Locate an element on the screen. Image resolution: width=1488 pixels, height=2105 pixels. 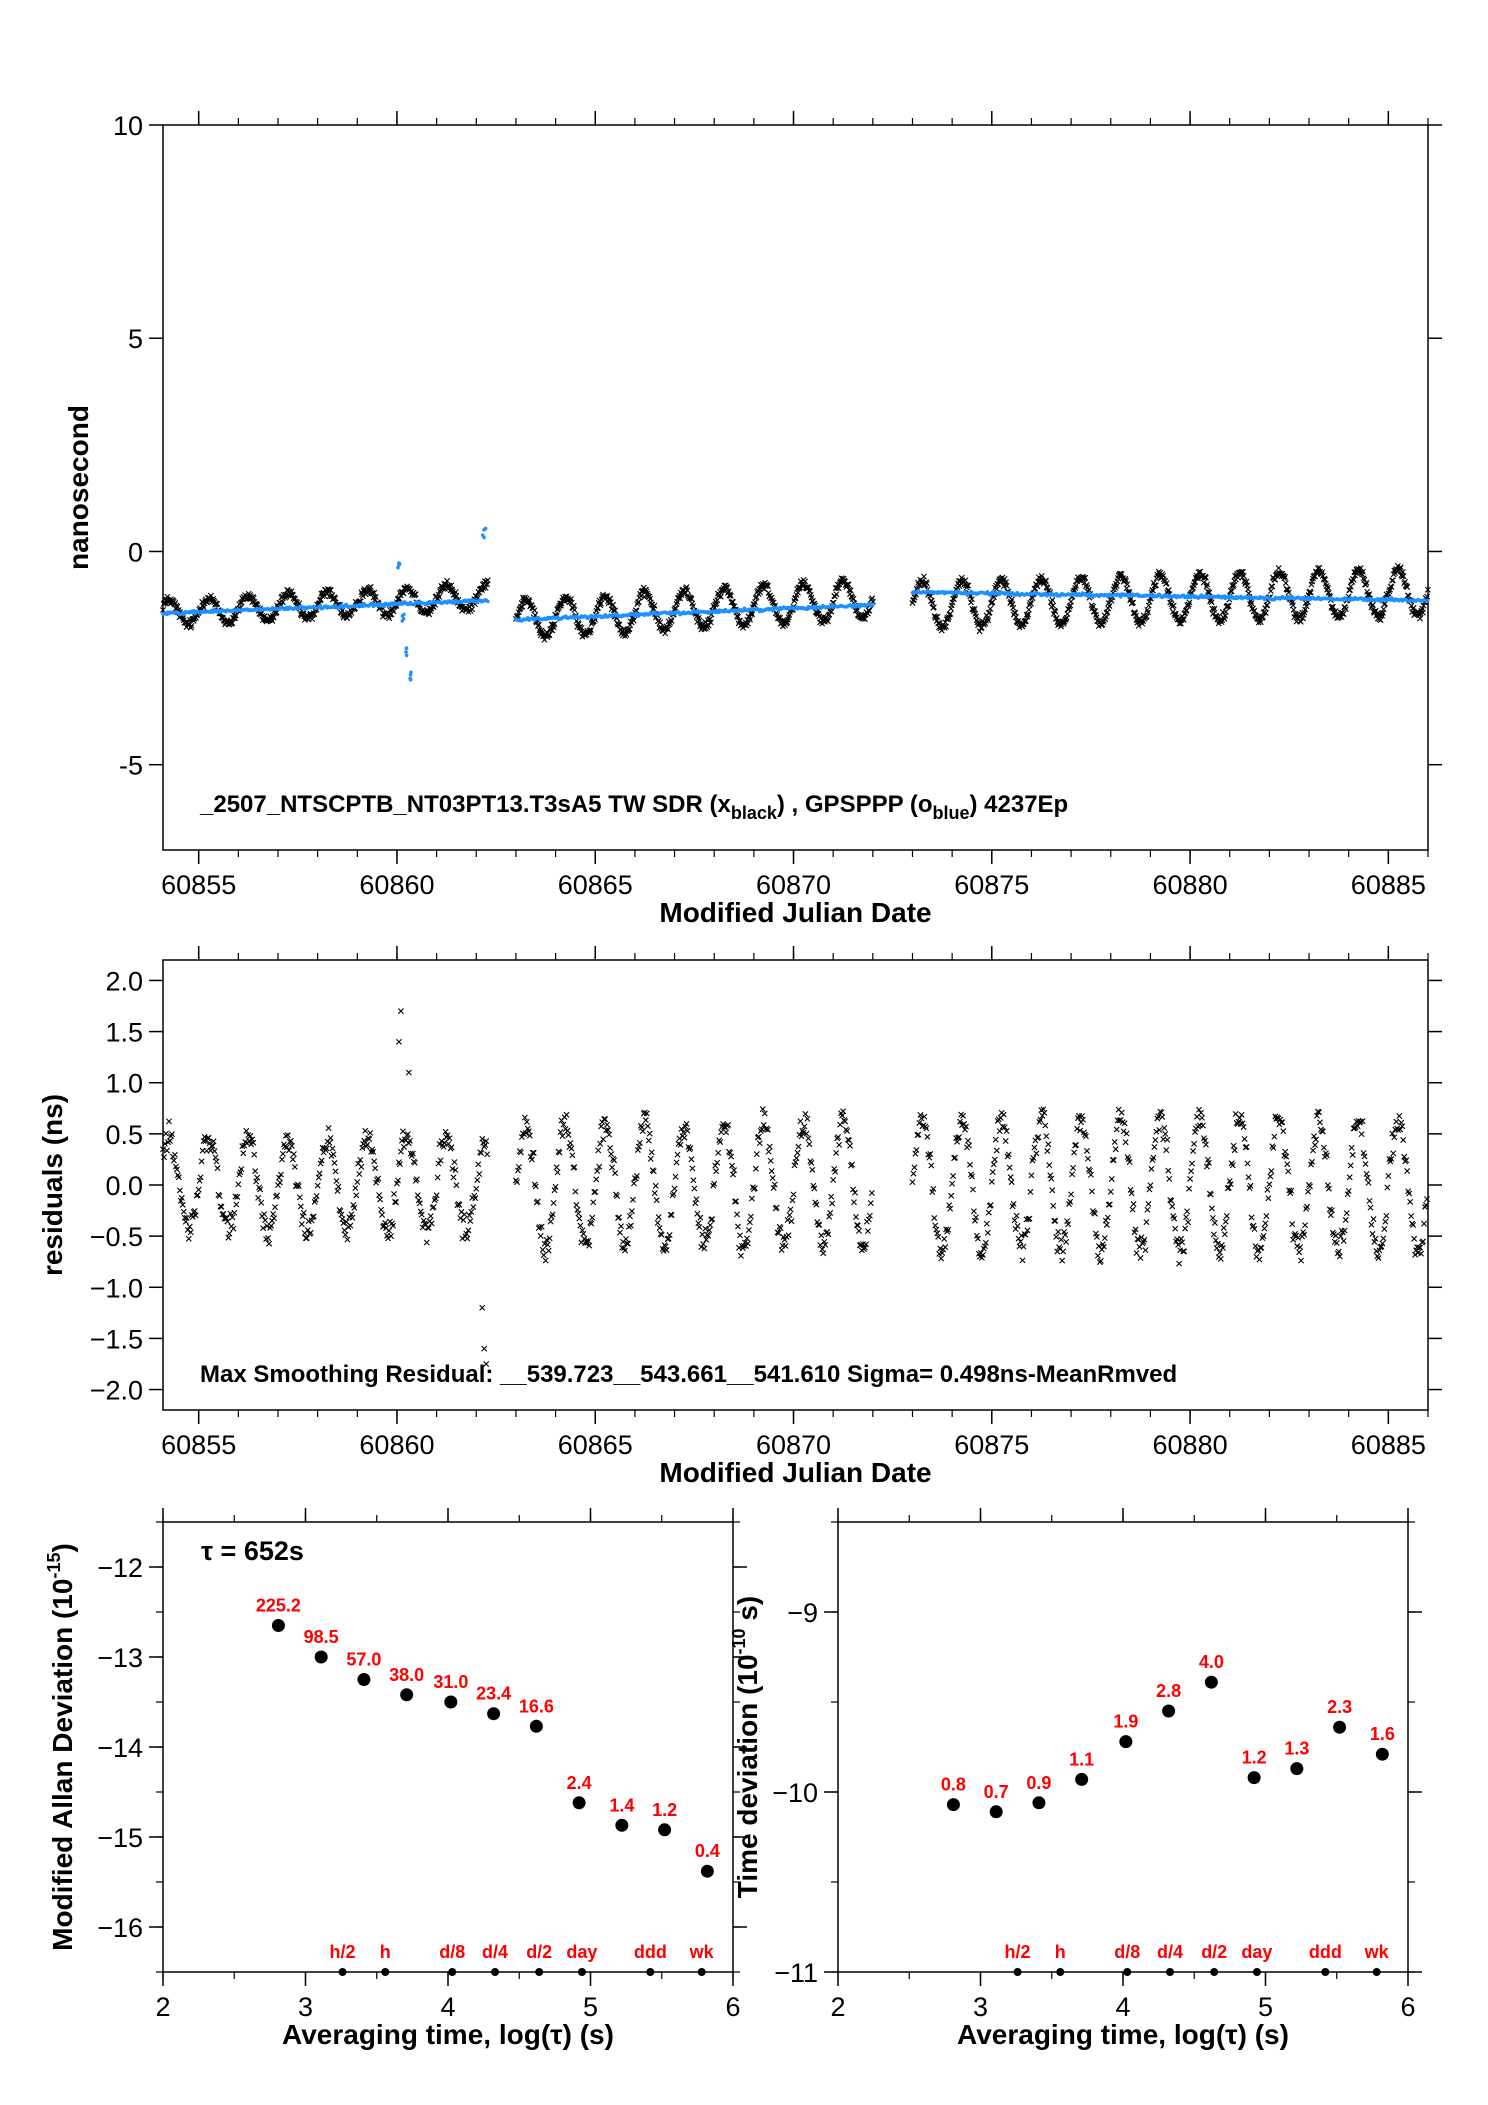
tau-marker-label: h/2 is located at coordinates (1018, 1952).